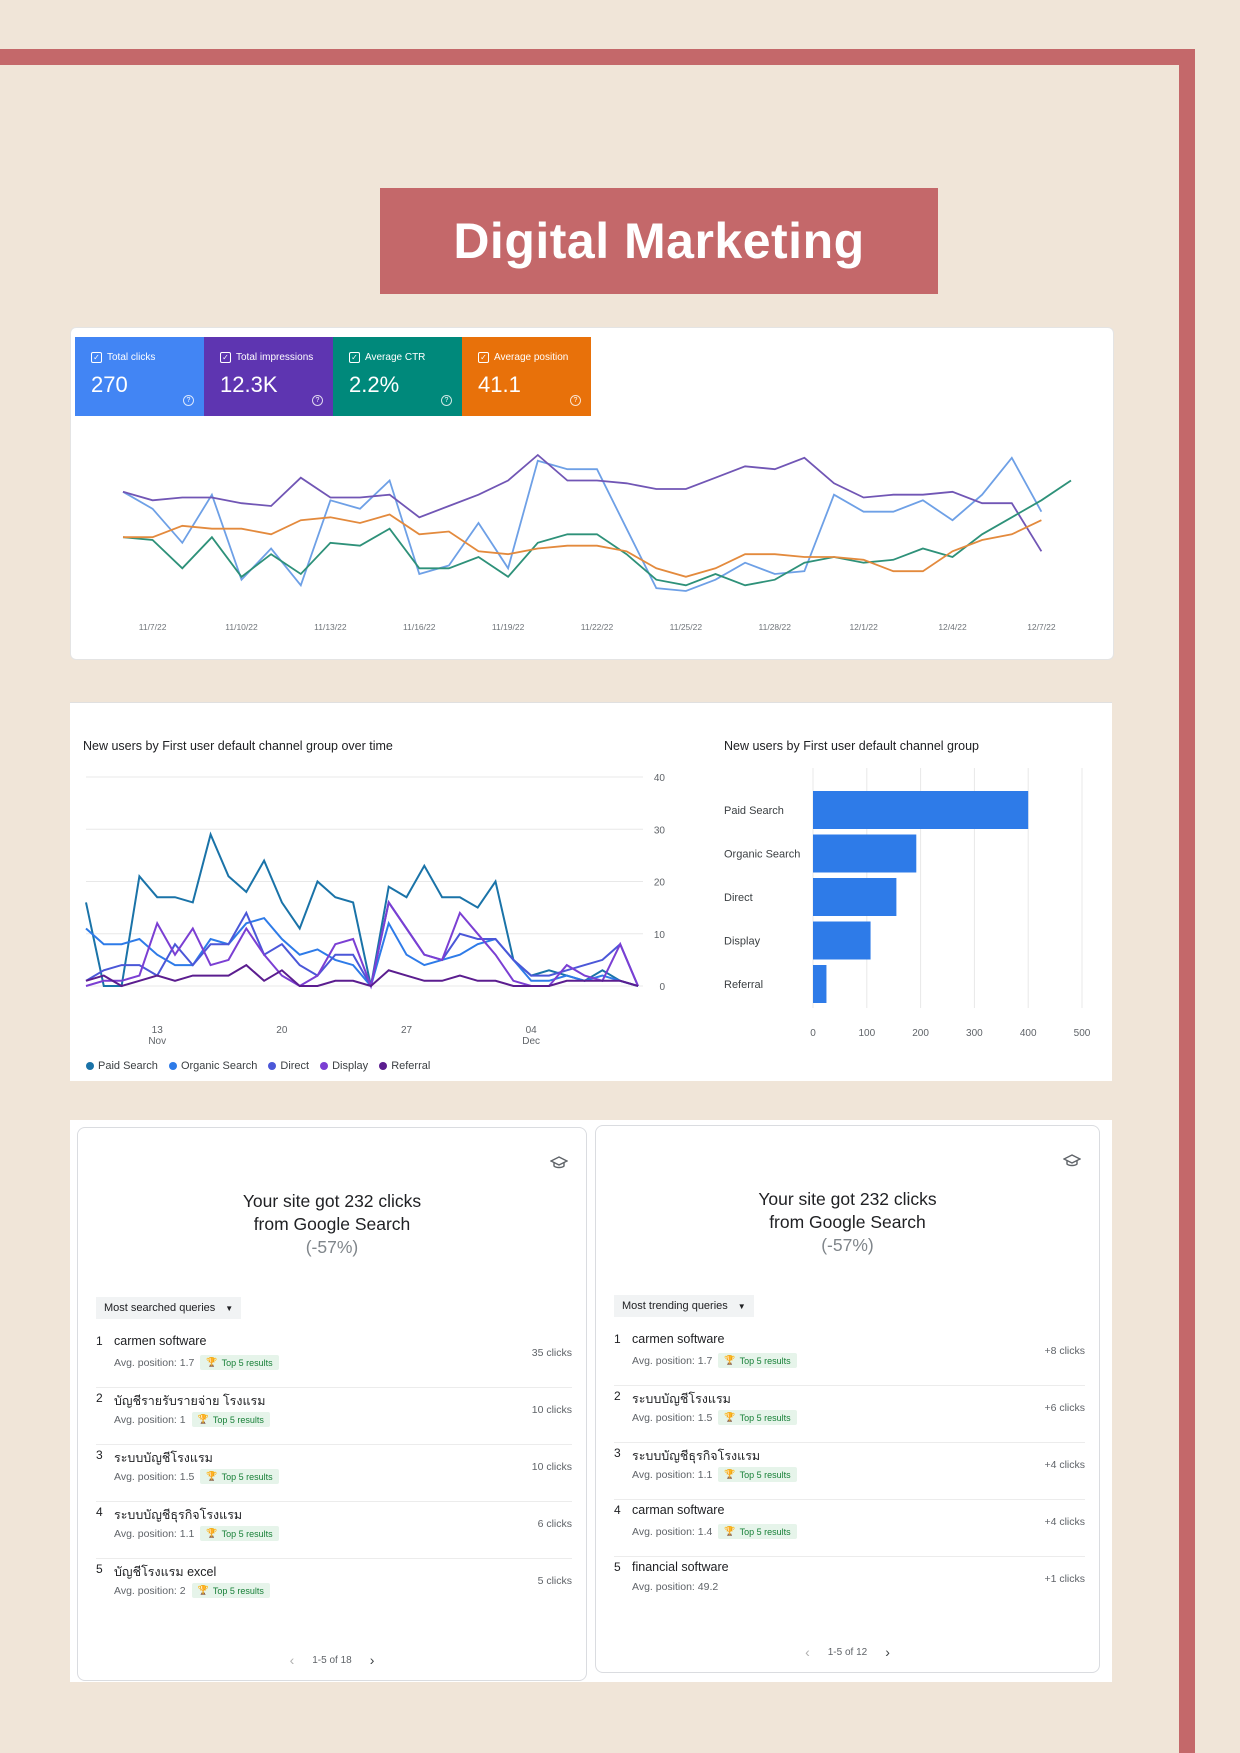 This screenshot has height=1753, width=1240. Describe the element at coordinates (863, 627) in the screenshot. I see `x-tick-label: 12/1/22` at that location.